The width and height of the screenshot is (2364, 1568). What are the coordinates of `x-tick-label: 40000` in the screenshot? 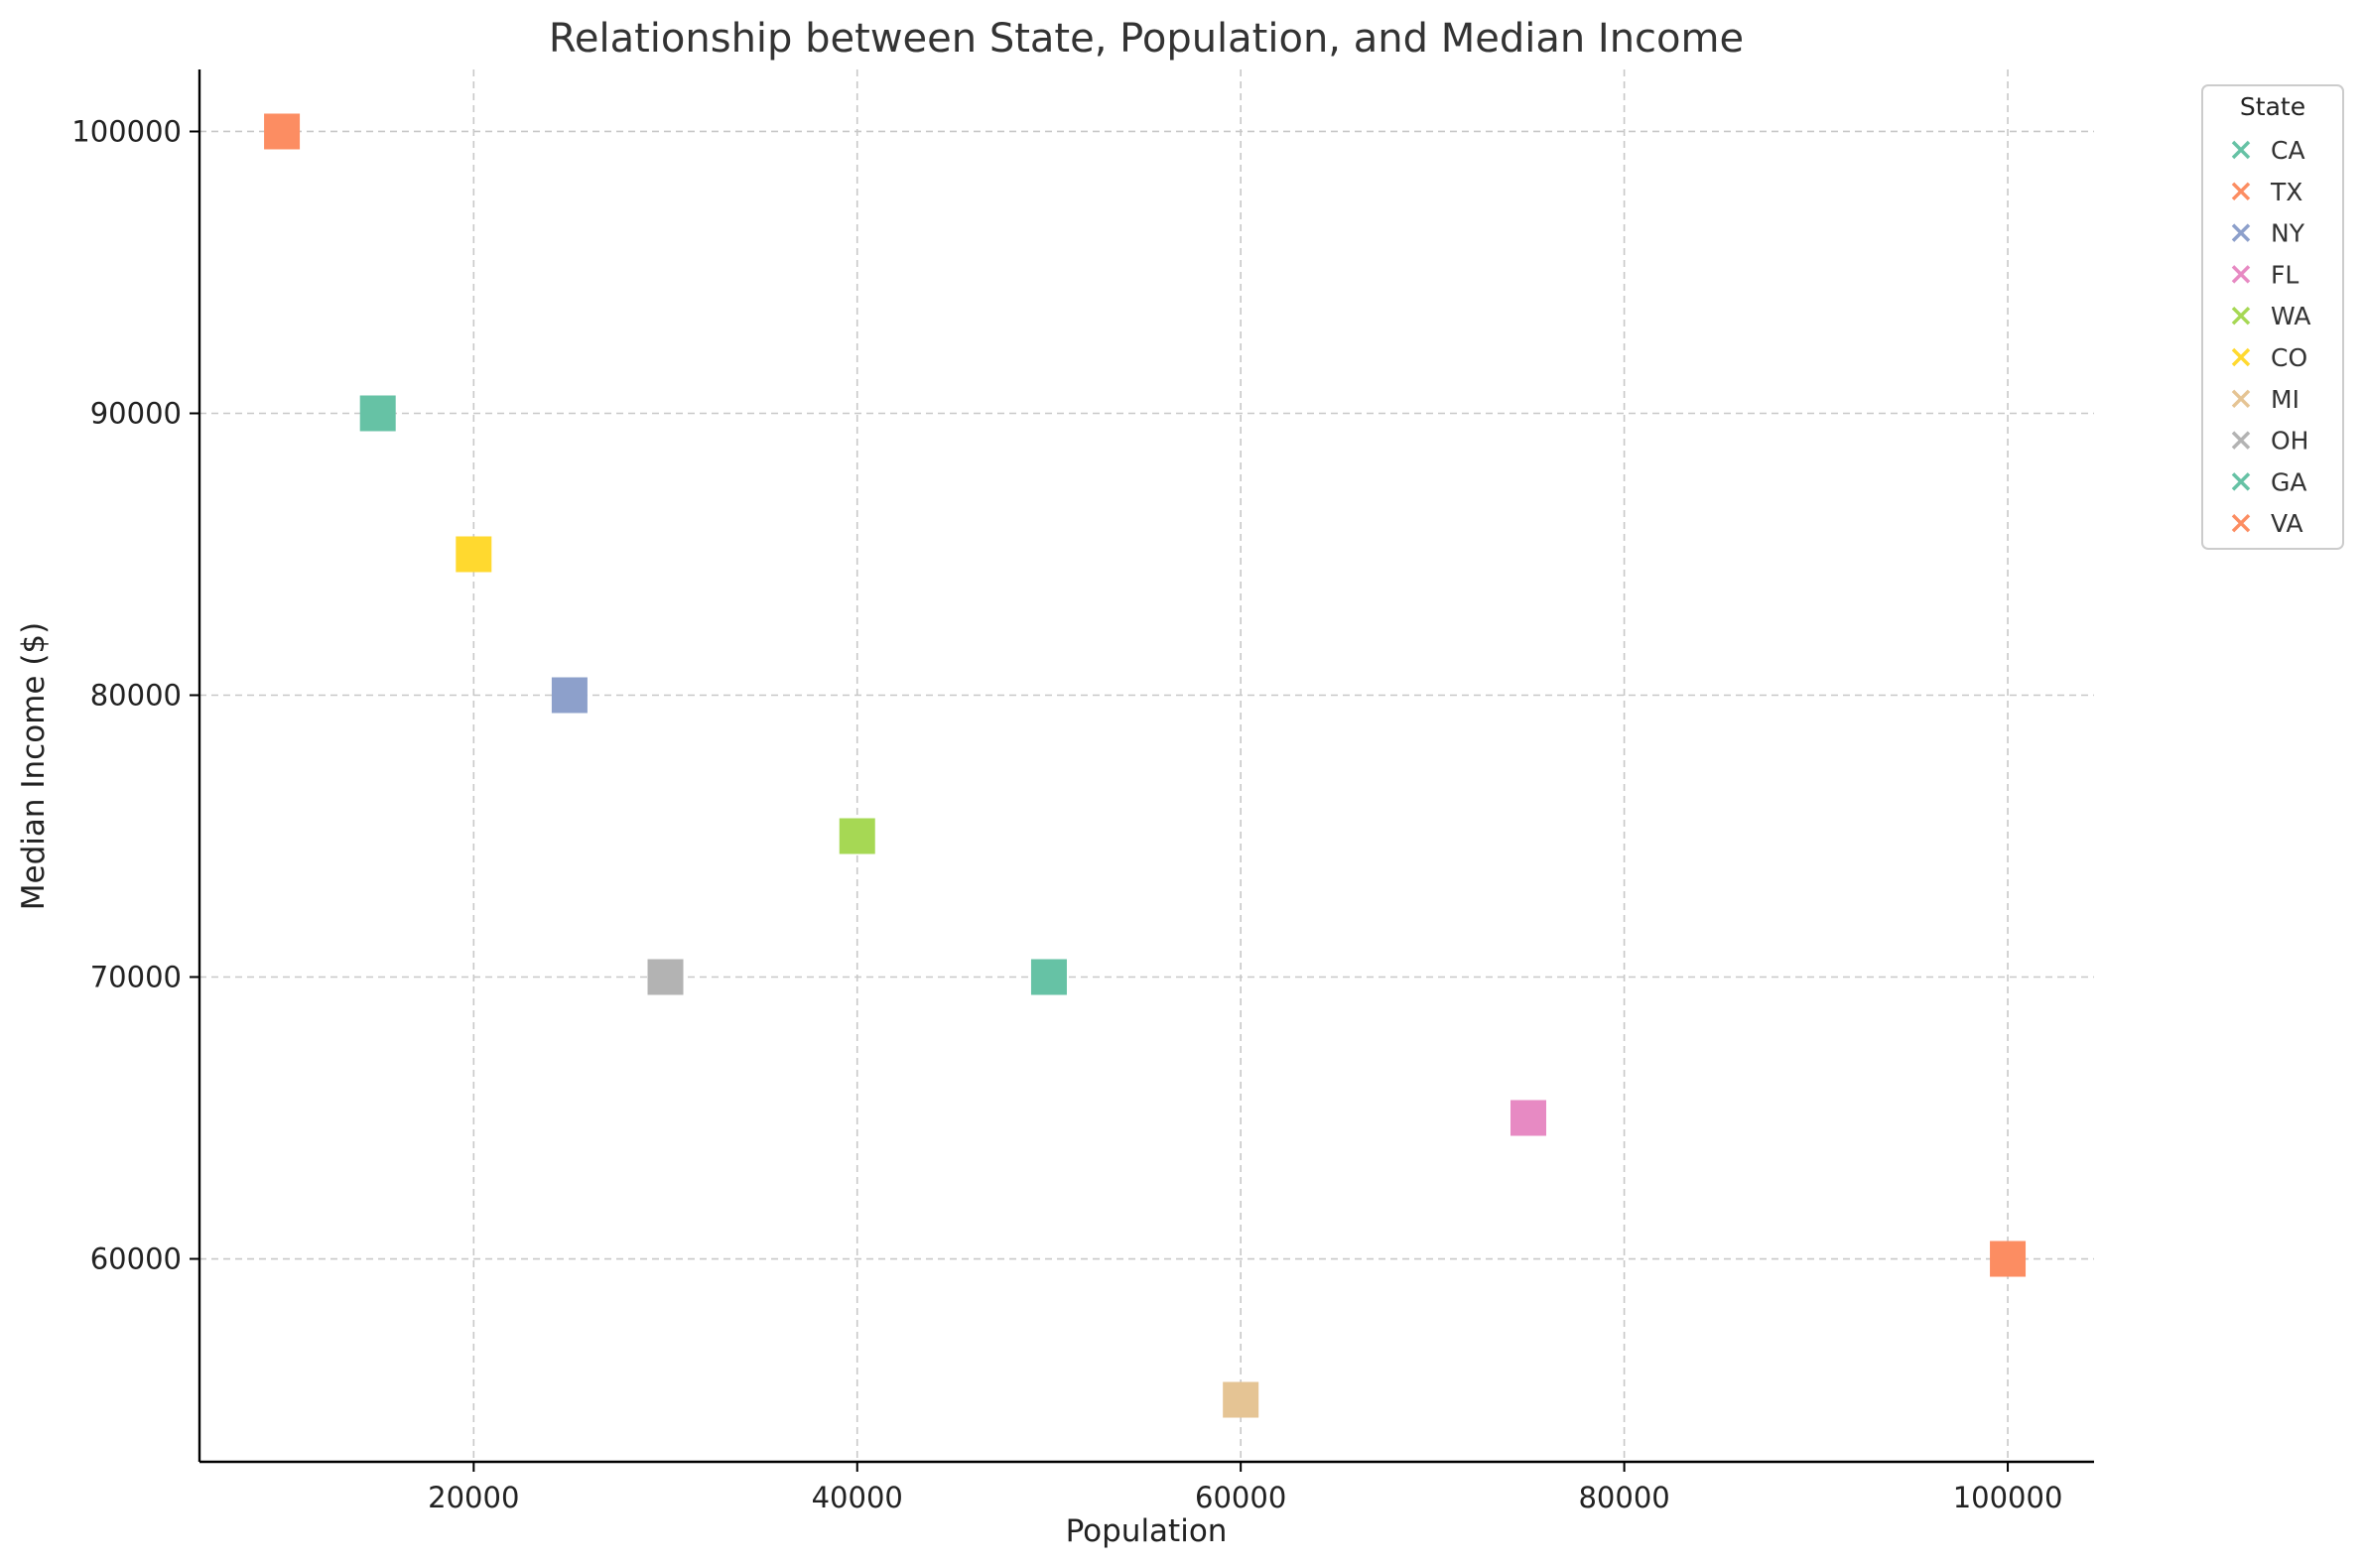 It's located at (857, 1497).